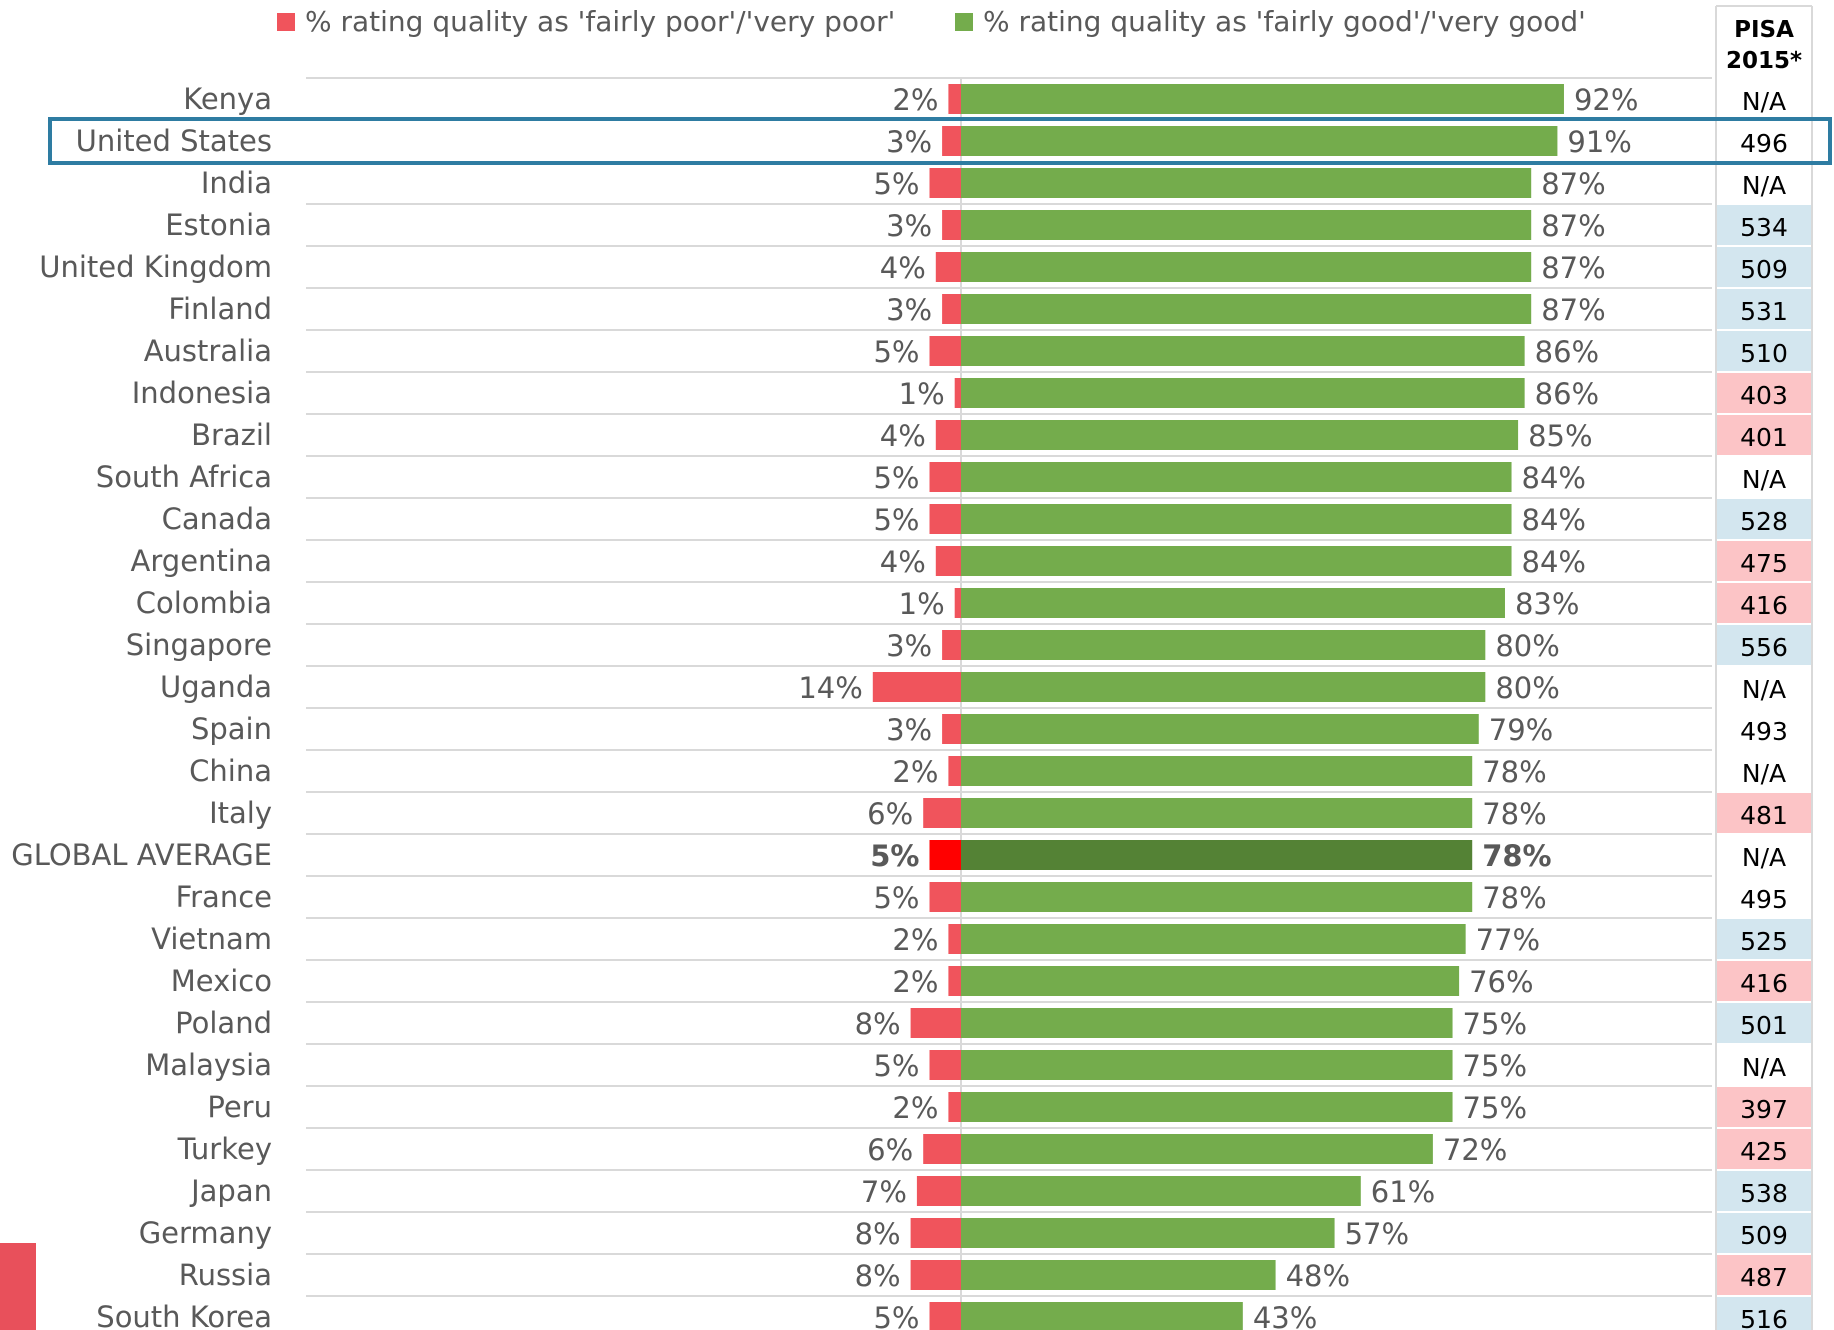 Image resolution: width=1834 pixels, height=1330 pixels. What do you see at coordinates (1764, 647) in the screenshot?
I see `pisa-value: 556` at bounding box center [1764, 647].